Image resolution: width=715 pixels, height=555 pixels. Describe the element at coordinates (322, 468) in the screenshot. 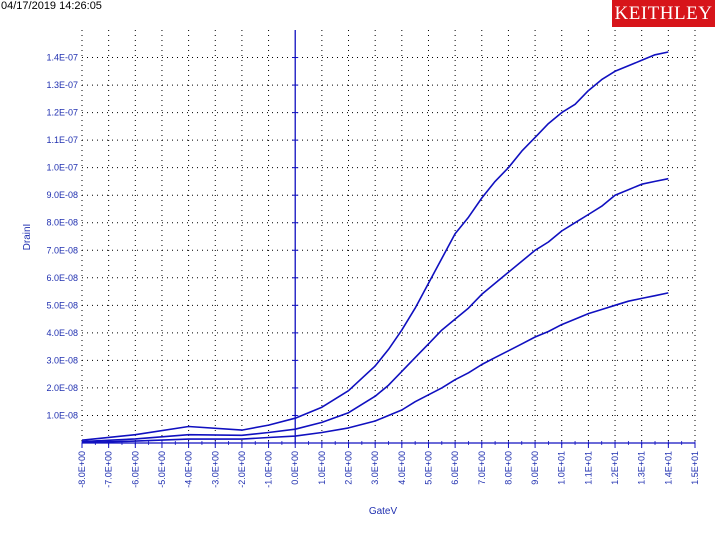

I see `x-tick-label: 1.0E+00` at that location.